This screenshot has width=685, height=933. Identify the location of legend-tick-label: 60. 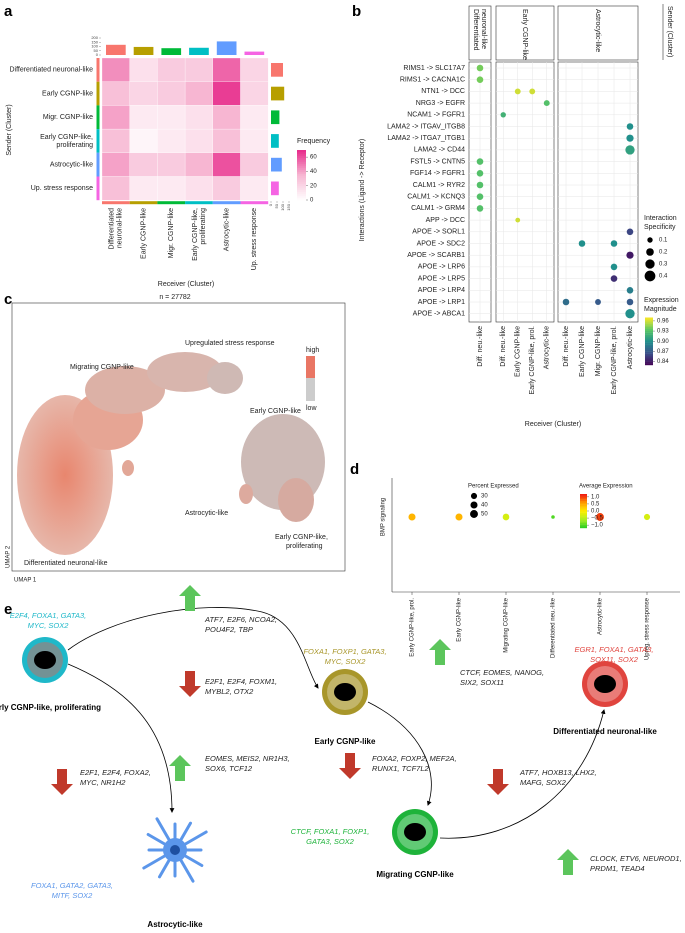
(313, 158).